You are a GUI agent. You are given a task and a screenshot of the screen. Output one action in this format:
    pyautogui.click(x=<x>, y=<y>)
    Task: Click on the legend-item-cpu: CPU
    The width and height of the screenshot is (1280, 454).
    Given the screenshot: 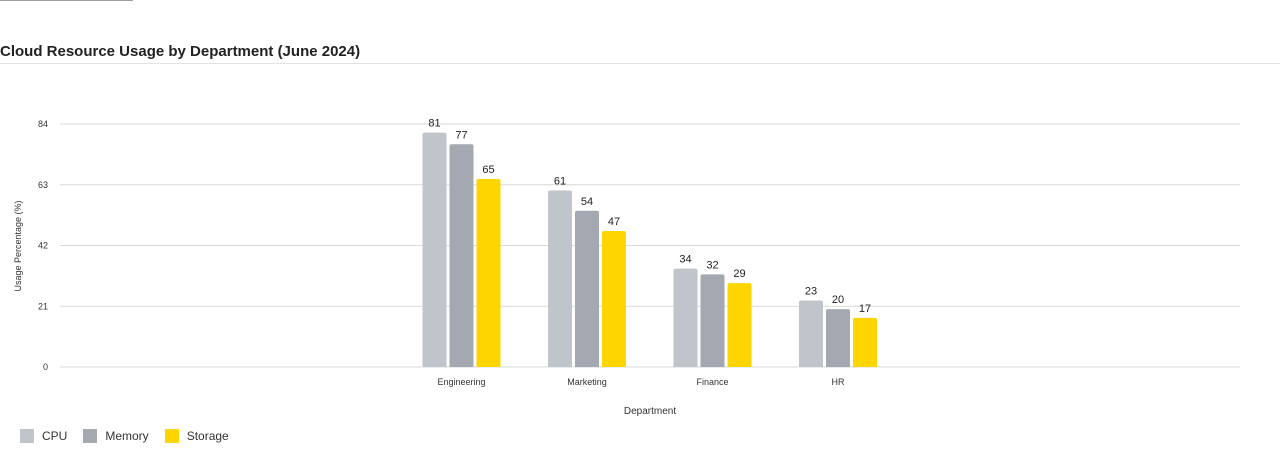 What is the action you would take?
    pyautogui.click(x=43, y=436)
    